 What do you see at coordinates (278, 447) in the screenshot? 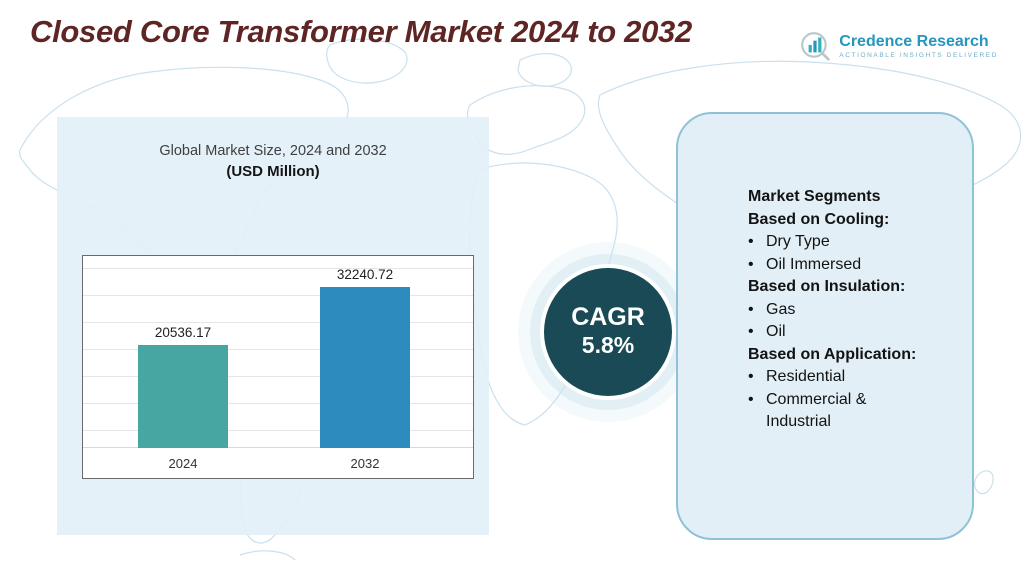
I see `chart-axis-line` at bounding box center [278, 447].